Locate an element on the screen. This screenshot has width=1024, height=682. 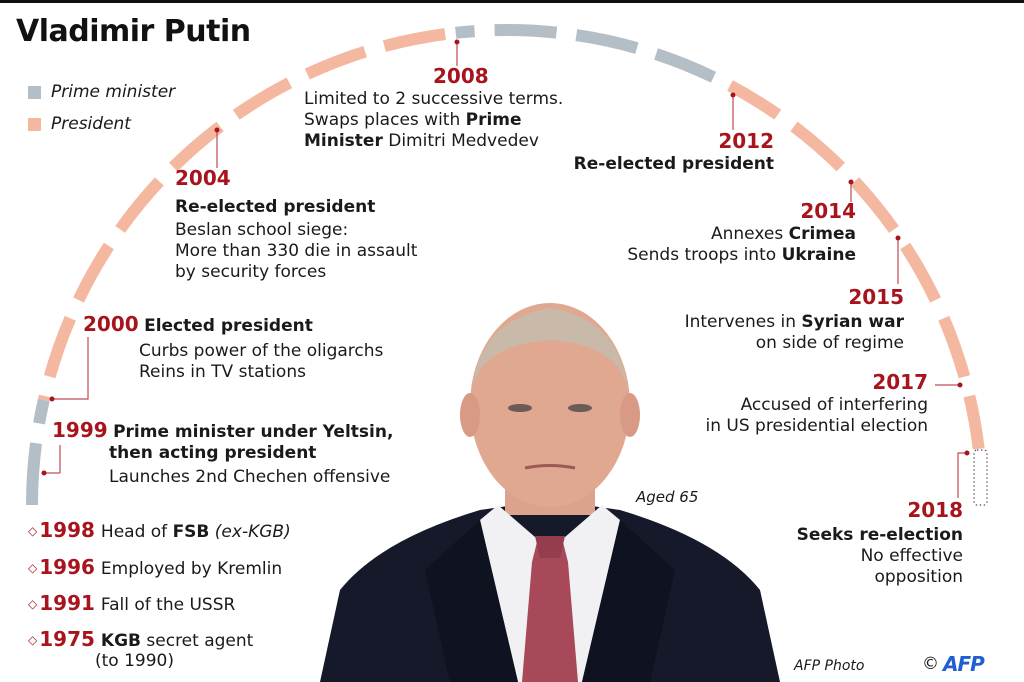
event-headline: Prime minister under Yeltsin, is located at coordinates (253, 432).